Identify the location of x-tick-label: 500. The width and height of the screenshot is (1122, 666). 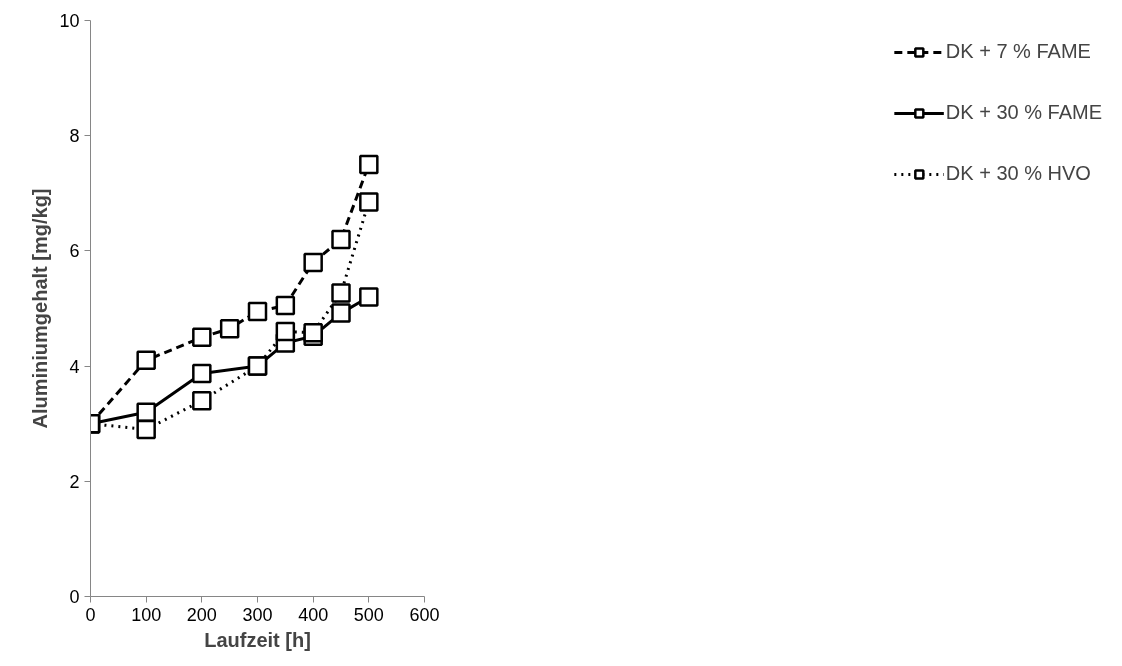
(368, 614).